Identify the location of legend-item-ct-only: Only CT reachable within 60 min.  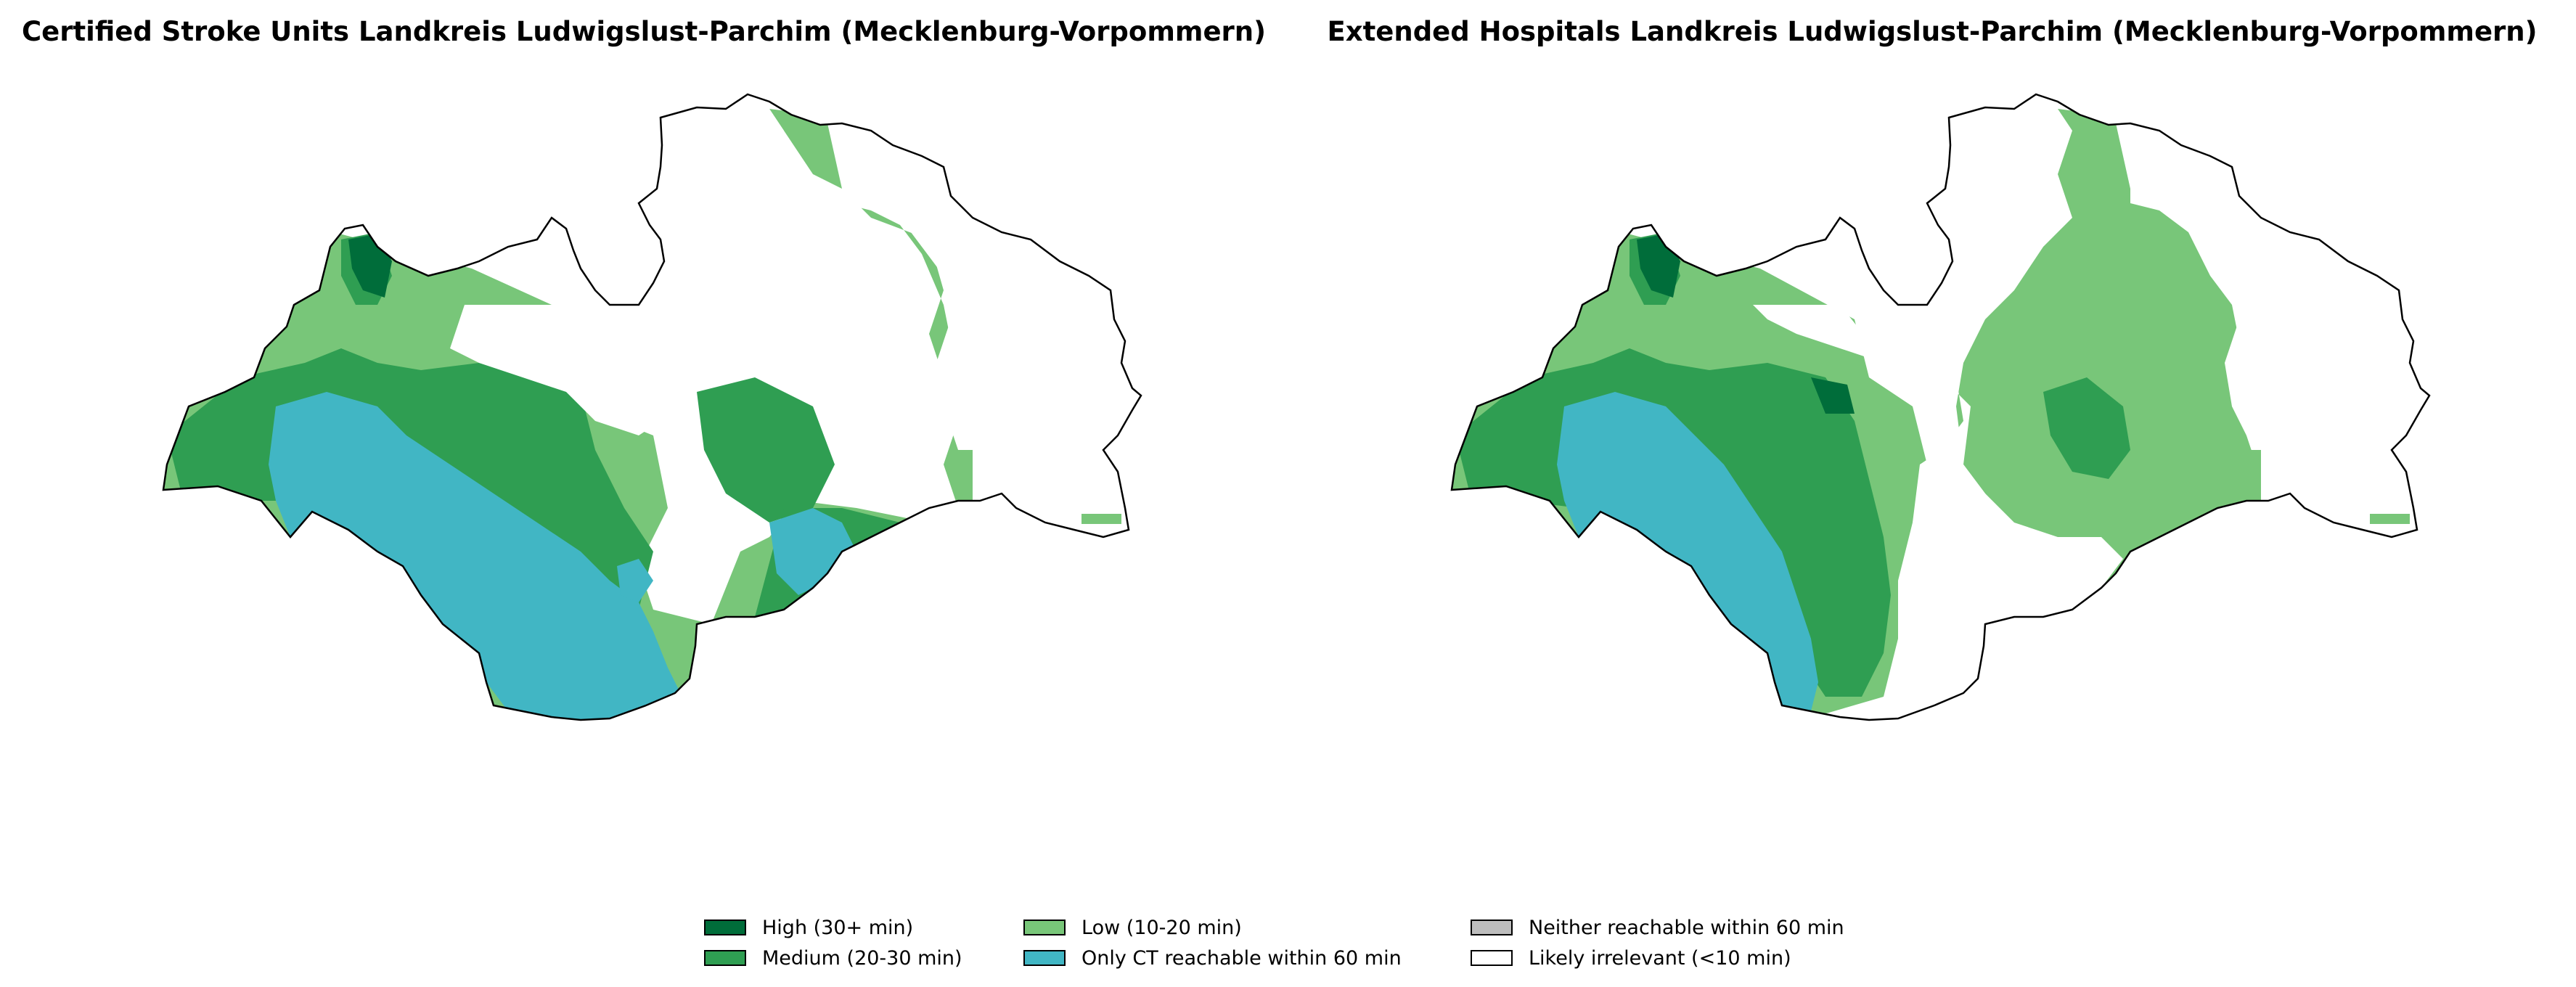
(1212, 957).